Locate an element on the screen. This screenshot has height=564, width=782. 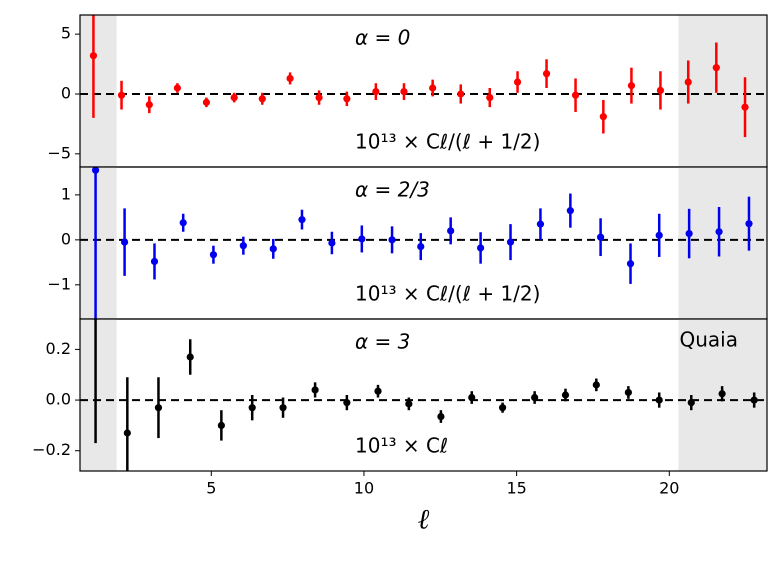
y-tick-label: −5 is located at coordinates (59, 152).